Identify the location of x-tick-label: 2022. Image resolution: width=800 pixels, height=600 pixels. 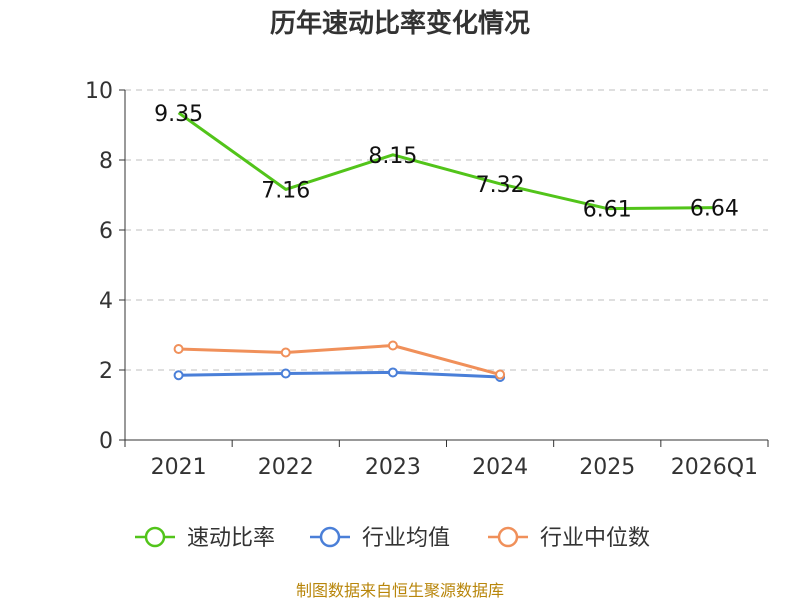
(286, 467).